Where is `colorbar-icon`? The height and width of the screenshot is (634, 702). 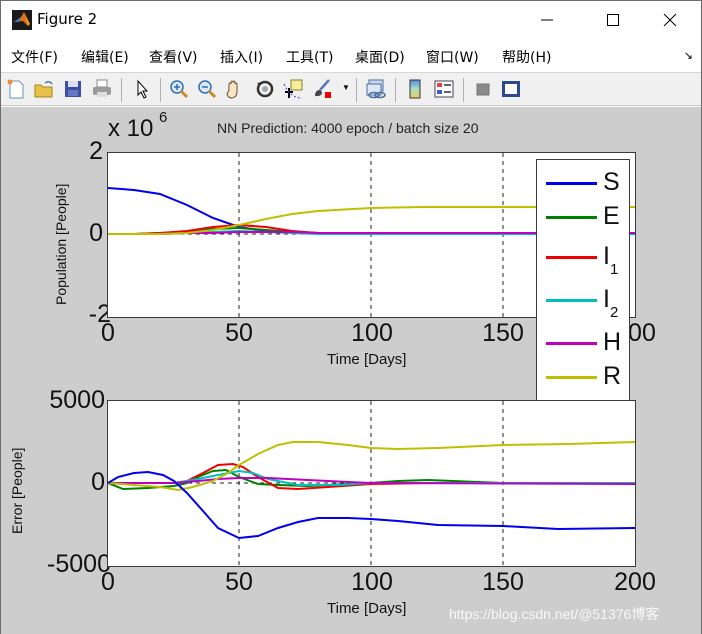 colorbar-icon is located at coordinates (415, 89).